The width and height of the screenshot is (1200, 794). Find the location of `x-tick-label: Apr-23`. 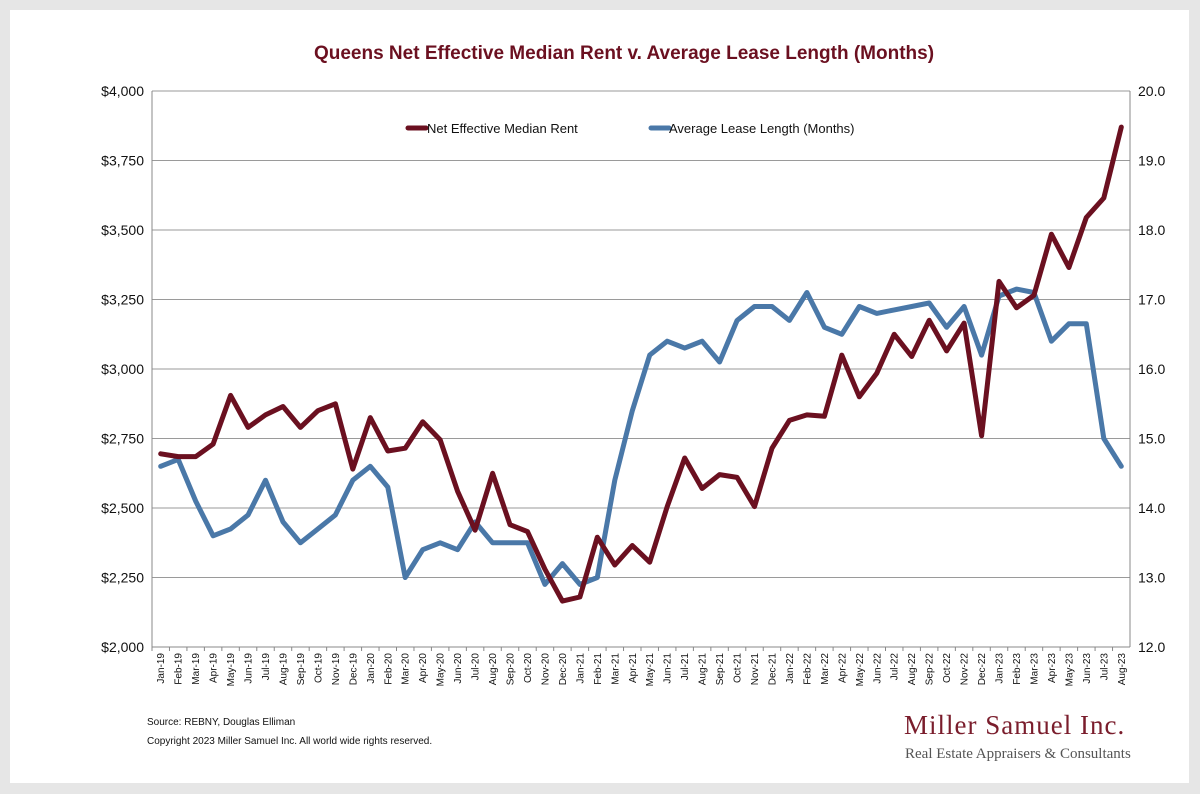

x-tick-label: Apr-23 is located at coordinates (1052, 668).